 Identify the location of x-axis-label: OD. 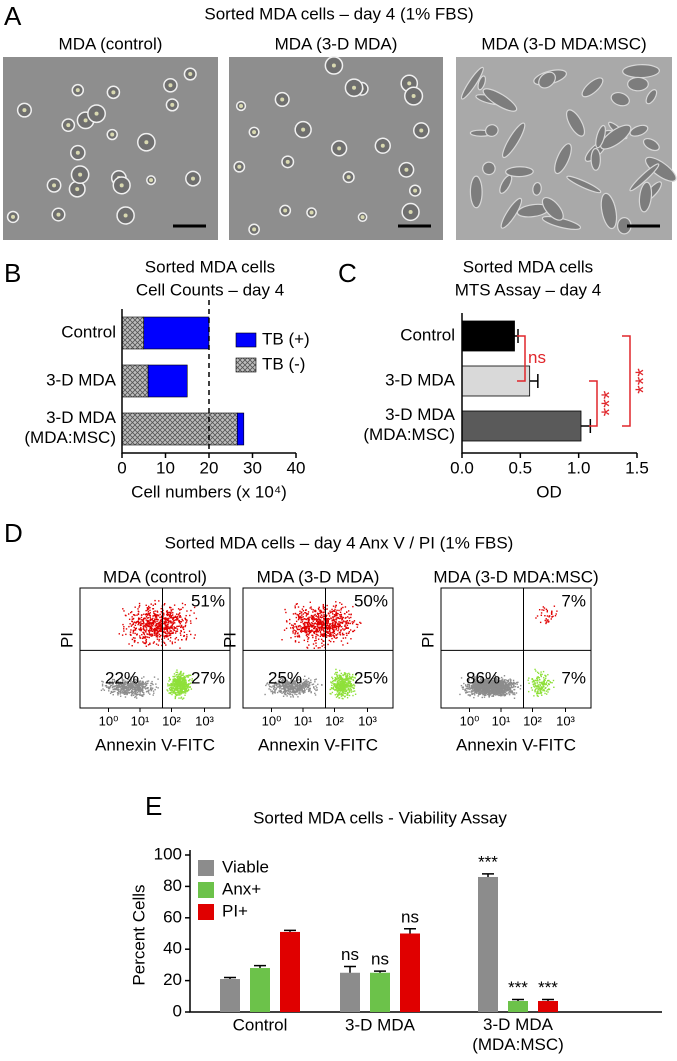
(549, 491).